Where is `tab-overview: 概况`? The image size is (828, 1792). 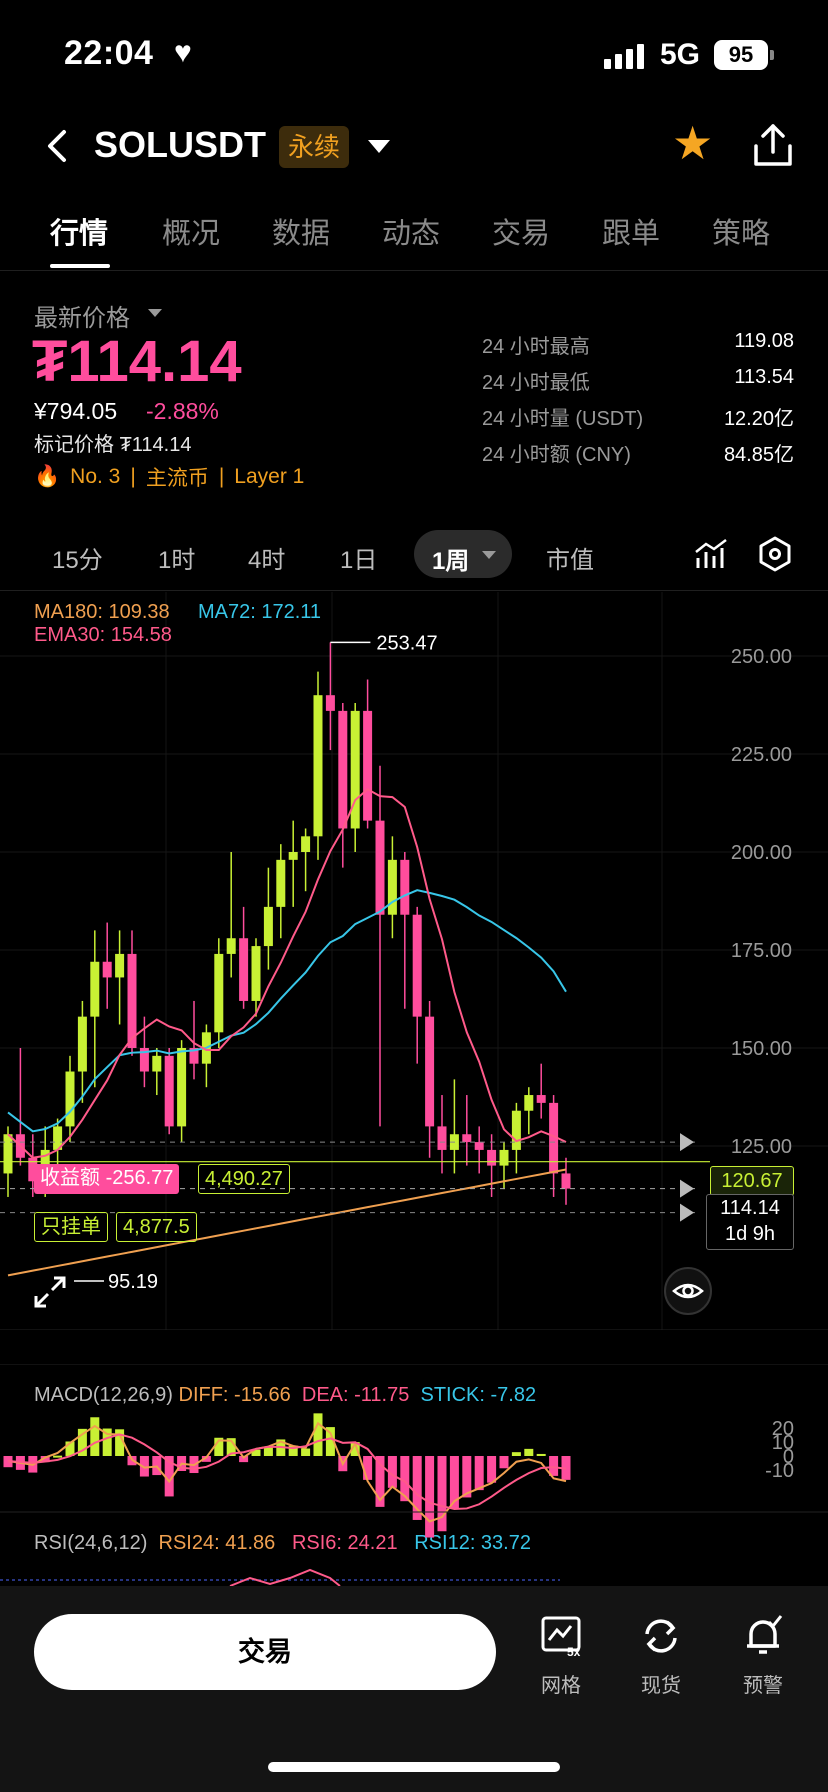
tab-overview: 概况 is located at coordinates (191, 234).